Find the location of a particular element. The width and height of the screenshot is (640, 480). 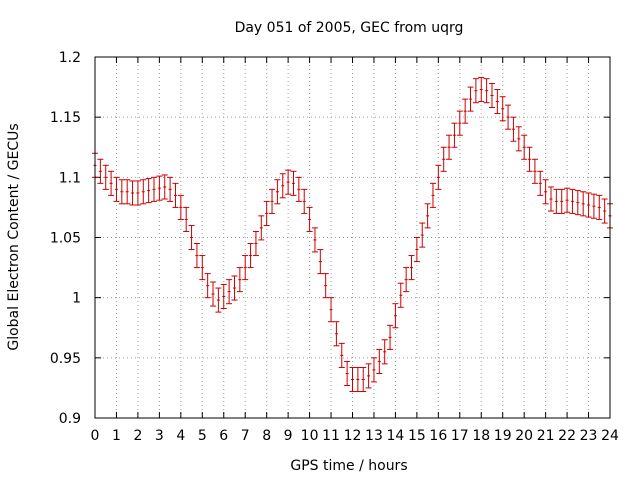

x-tick-label: 21 is located at coordinates (546, 436).